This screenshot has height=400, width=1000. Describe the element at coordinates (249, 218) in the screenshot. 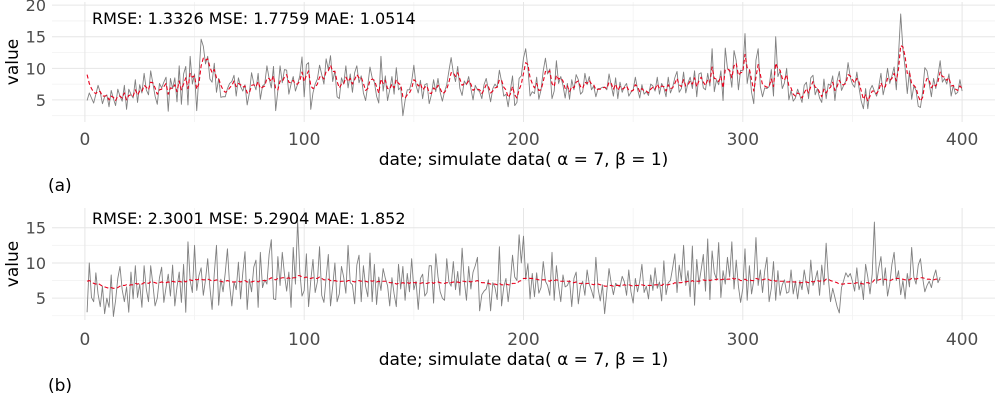

I see `metrics-text: RMSE: 2.3001 MSE: 5.2904 MAE: 1.852` at that location.